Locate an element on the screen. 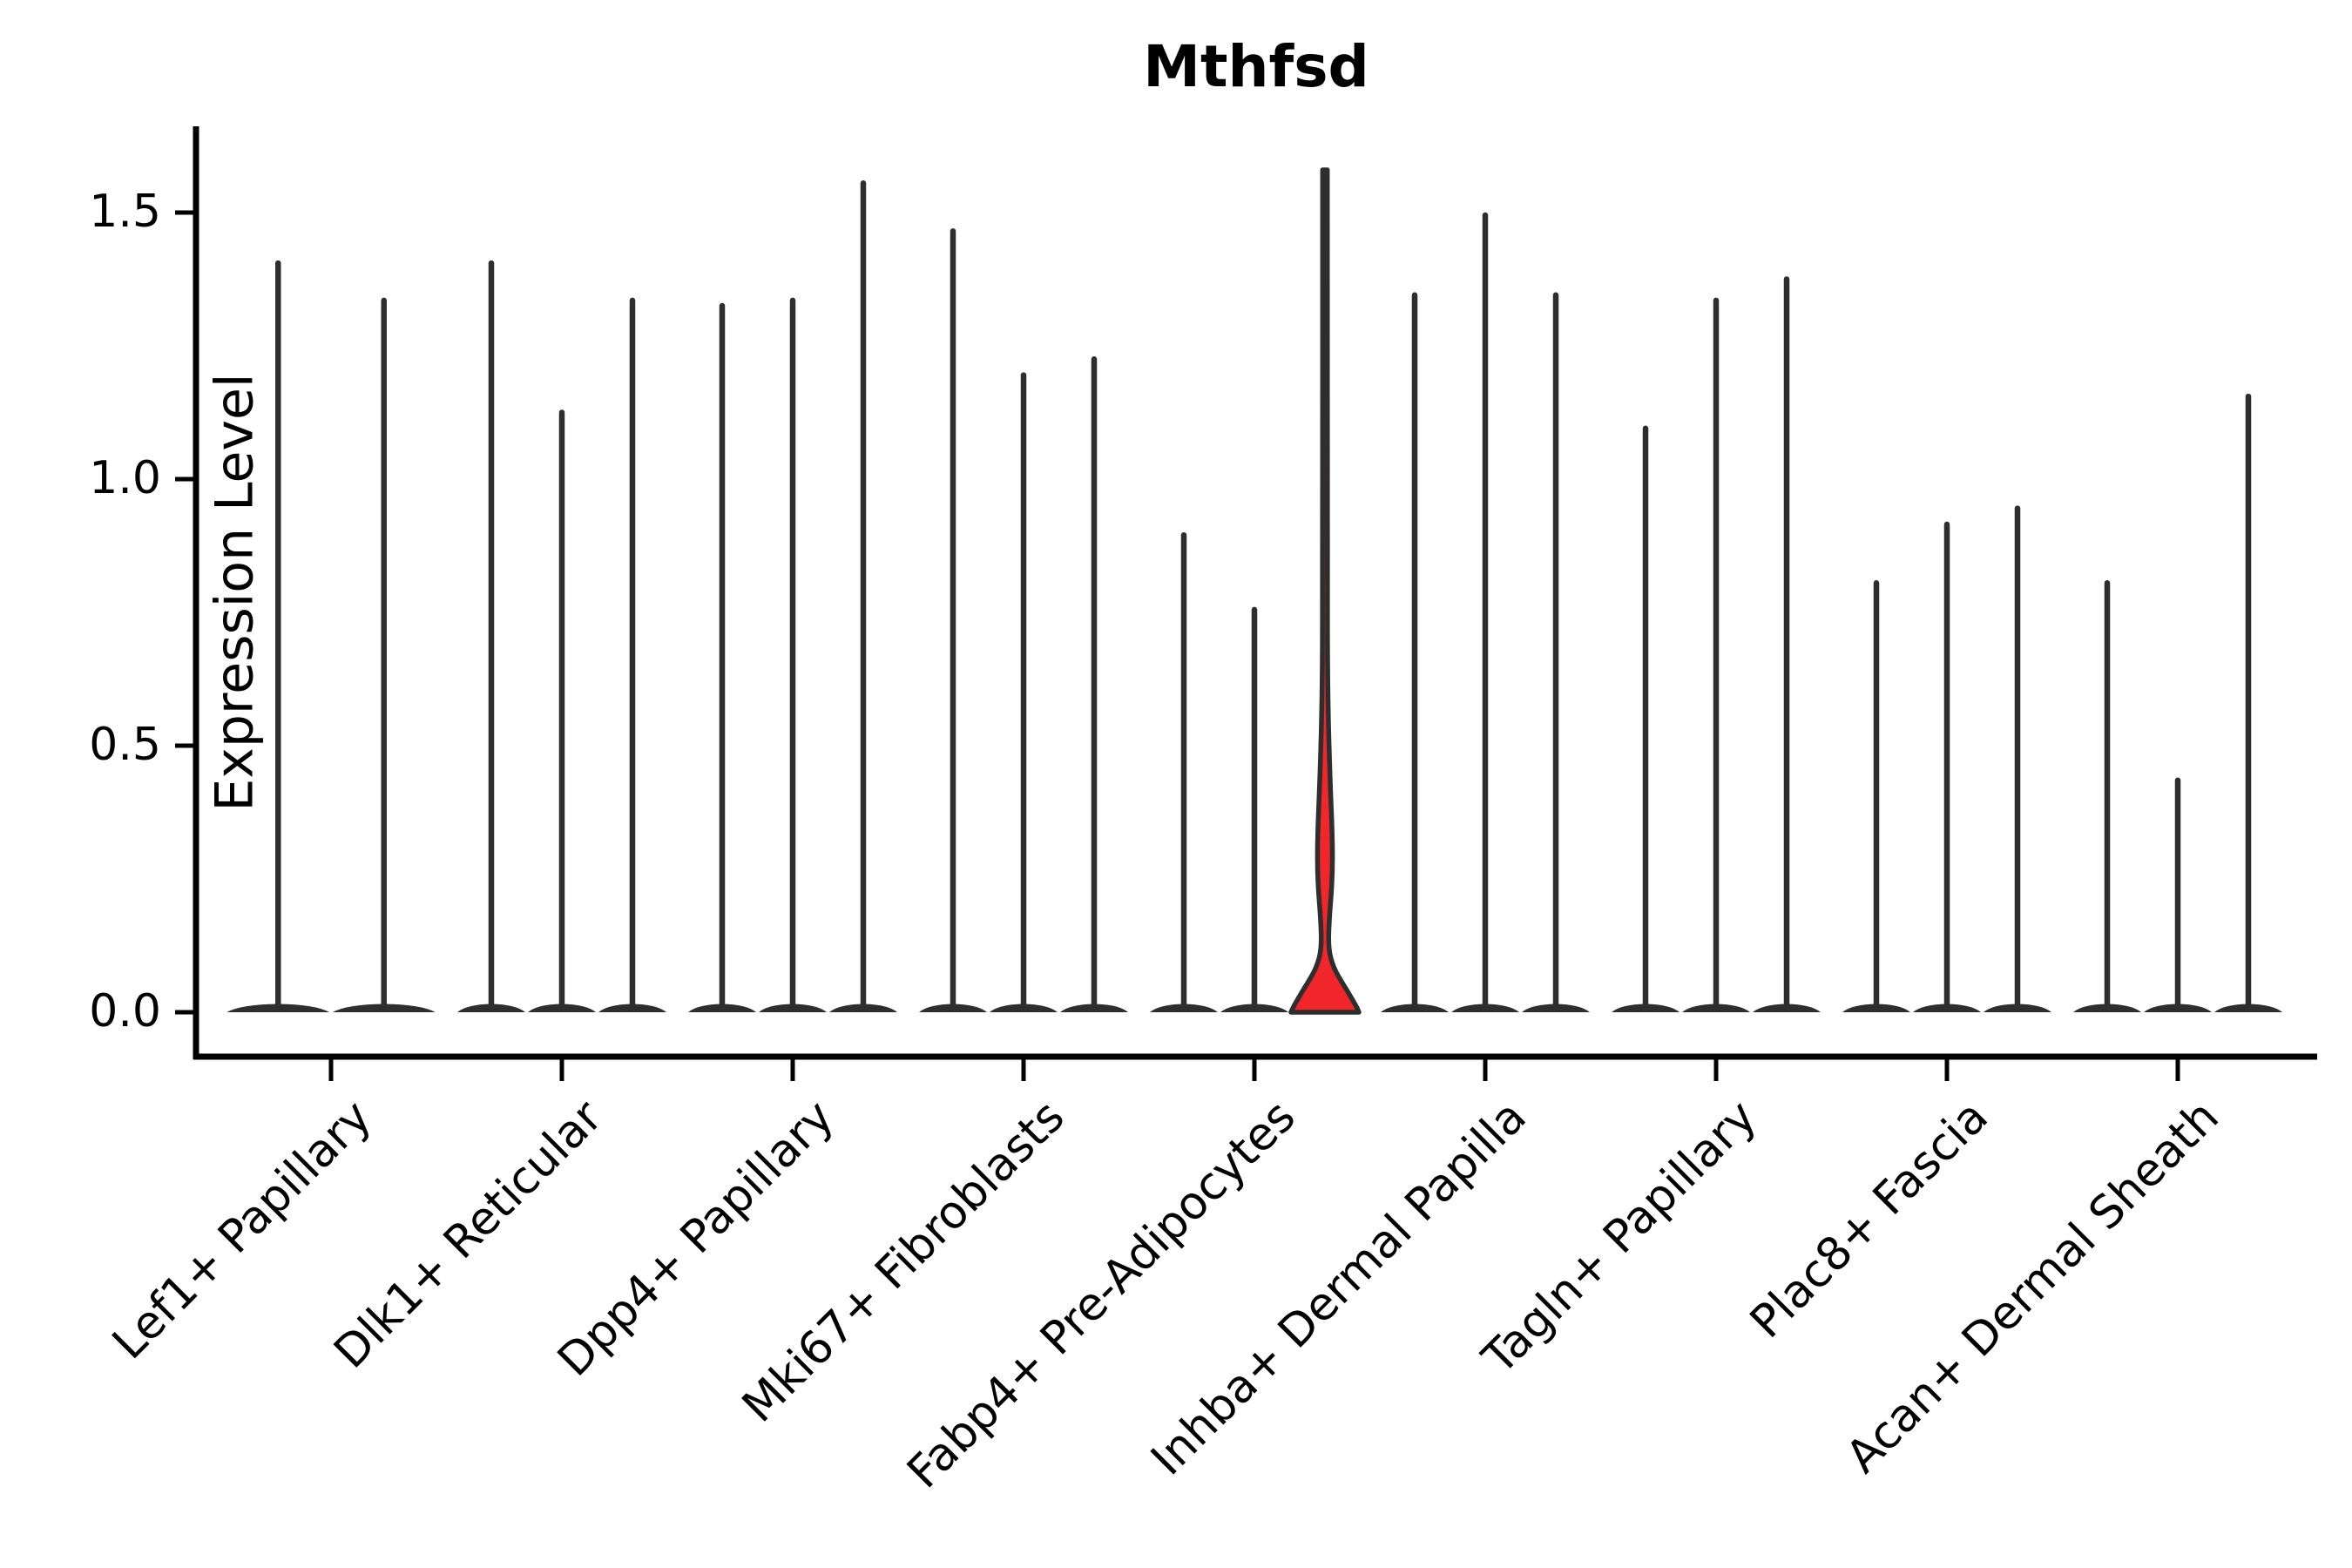 This screenshot has height=1568, width=2352. y-axis-label: Expression Level is located at coordinates (235, 592).